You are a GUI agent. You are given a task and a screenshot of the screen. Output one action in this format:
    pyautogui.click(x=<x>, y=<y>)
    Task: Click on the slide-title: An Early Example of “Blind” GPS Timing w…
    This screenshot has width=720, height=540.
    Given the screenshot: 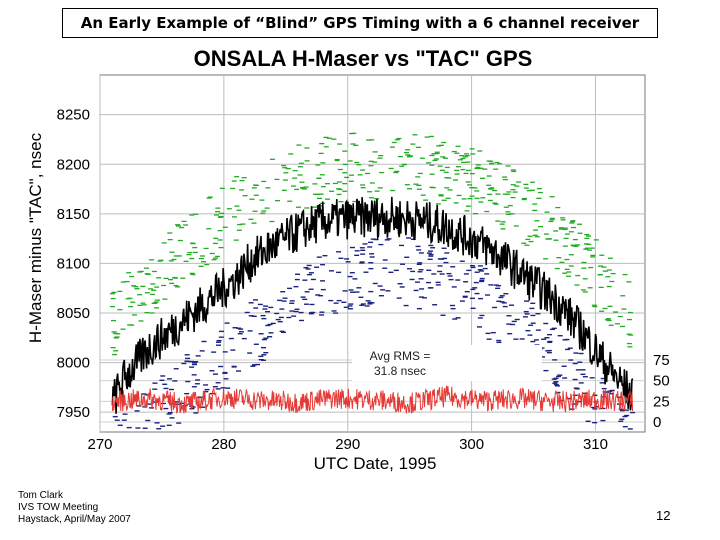 What is the action you would take?
    pyautogui.click(x=360, y=23)
    